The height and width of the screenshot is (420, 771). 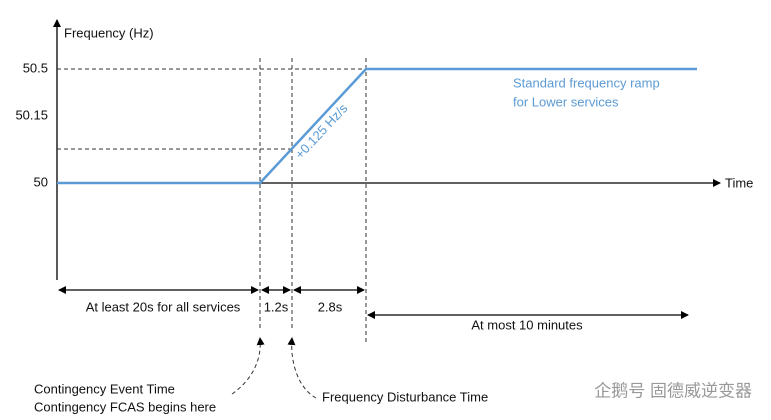 What do you see at coordinates (163, 306) in the screenshot?
I see `interval-label: At least 20s for all services` at bounding box center [163, 306].